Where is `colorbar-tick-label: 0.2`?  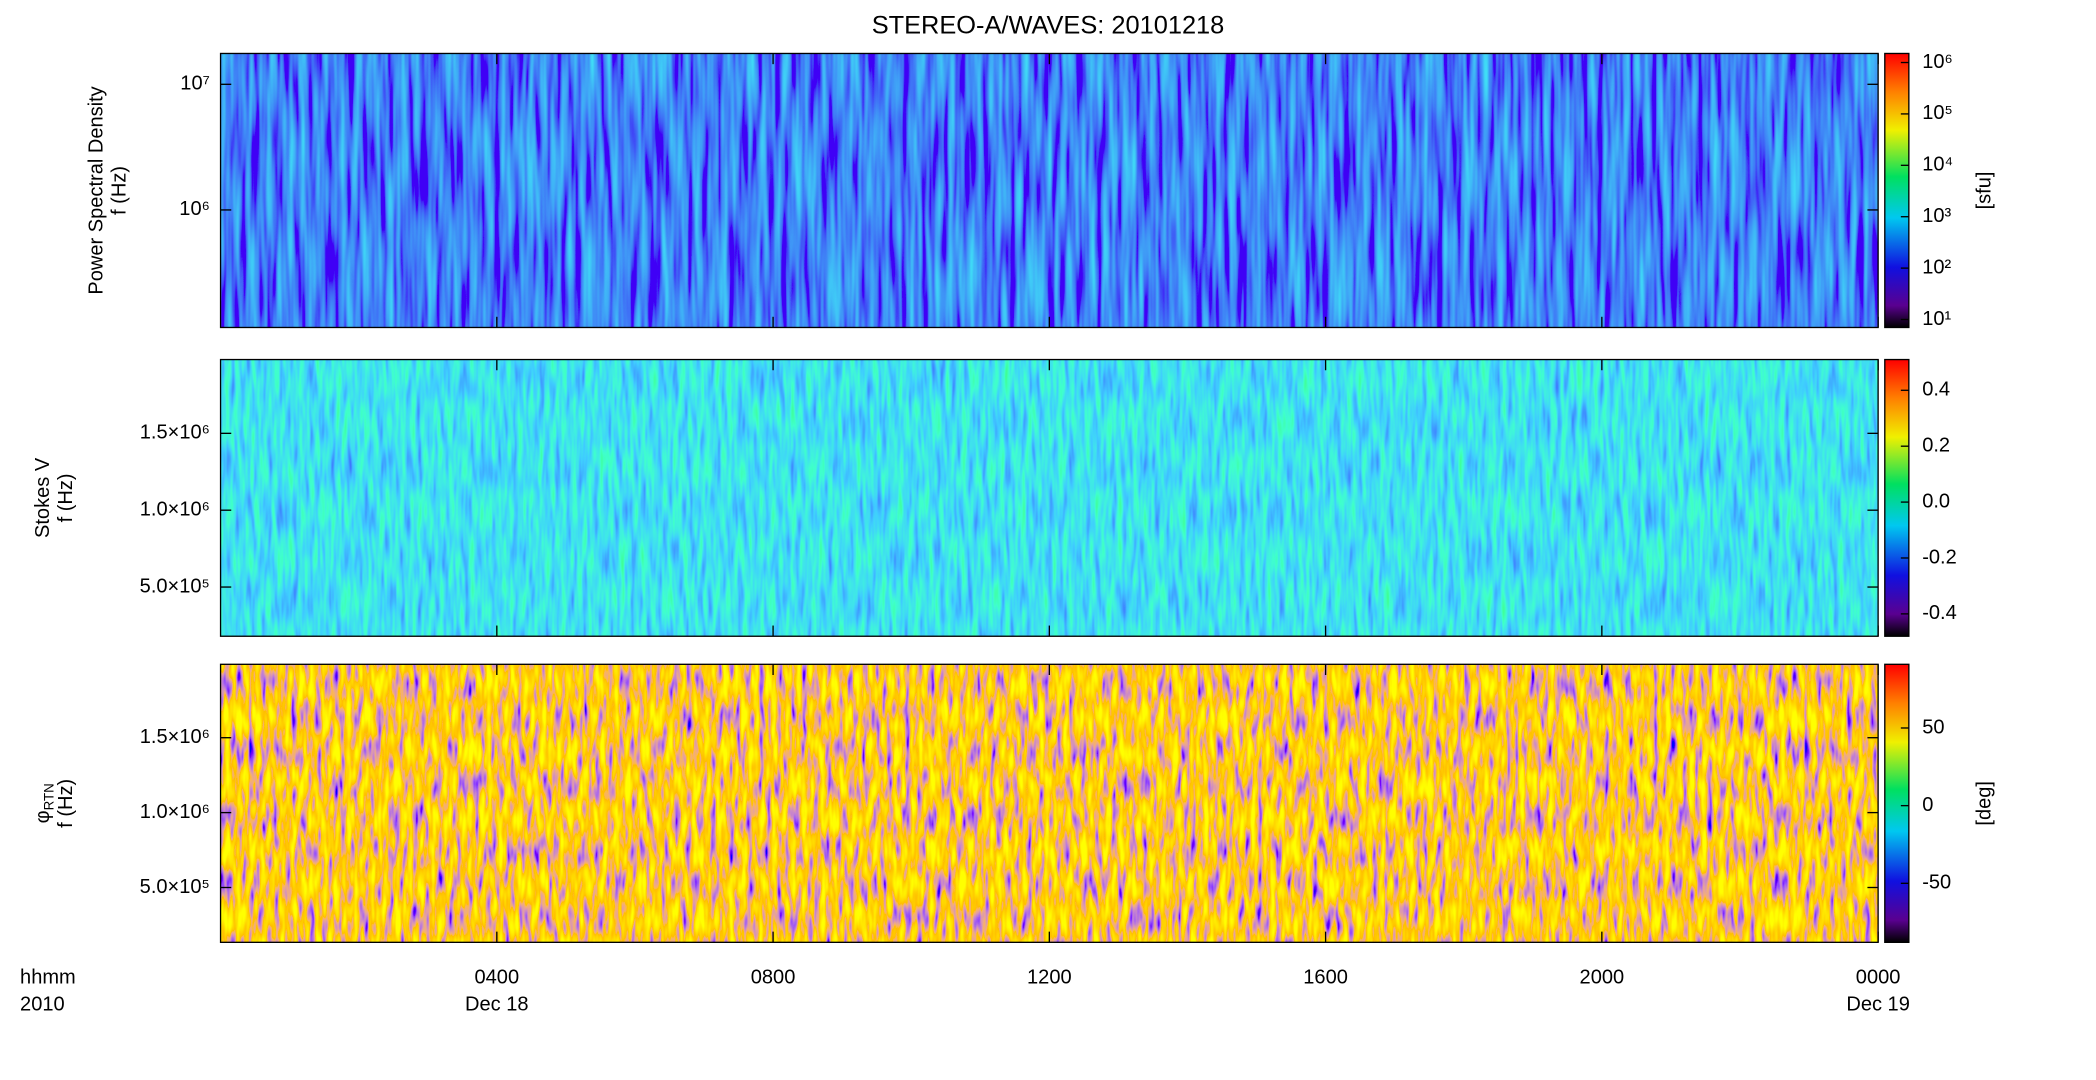
colorbar-tick-label: 0.2 is located at coordinates (1936, 445).